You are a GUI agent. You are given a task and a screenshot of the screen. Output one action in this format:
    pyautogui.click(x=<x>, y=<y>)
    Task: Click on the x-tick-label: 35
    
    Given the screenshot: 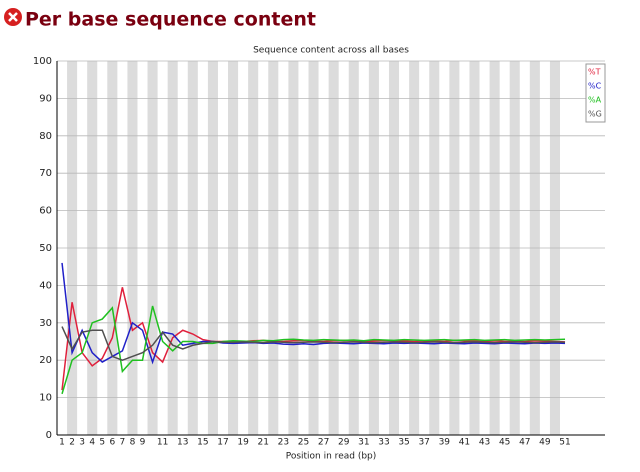 What is the action you would take?
    pyautogui.click(x=403, y=443)
    